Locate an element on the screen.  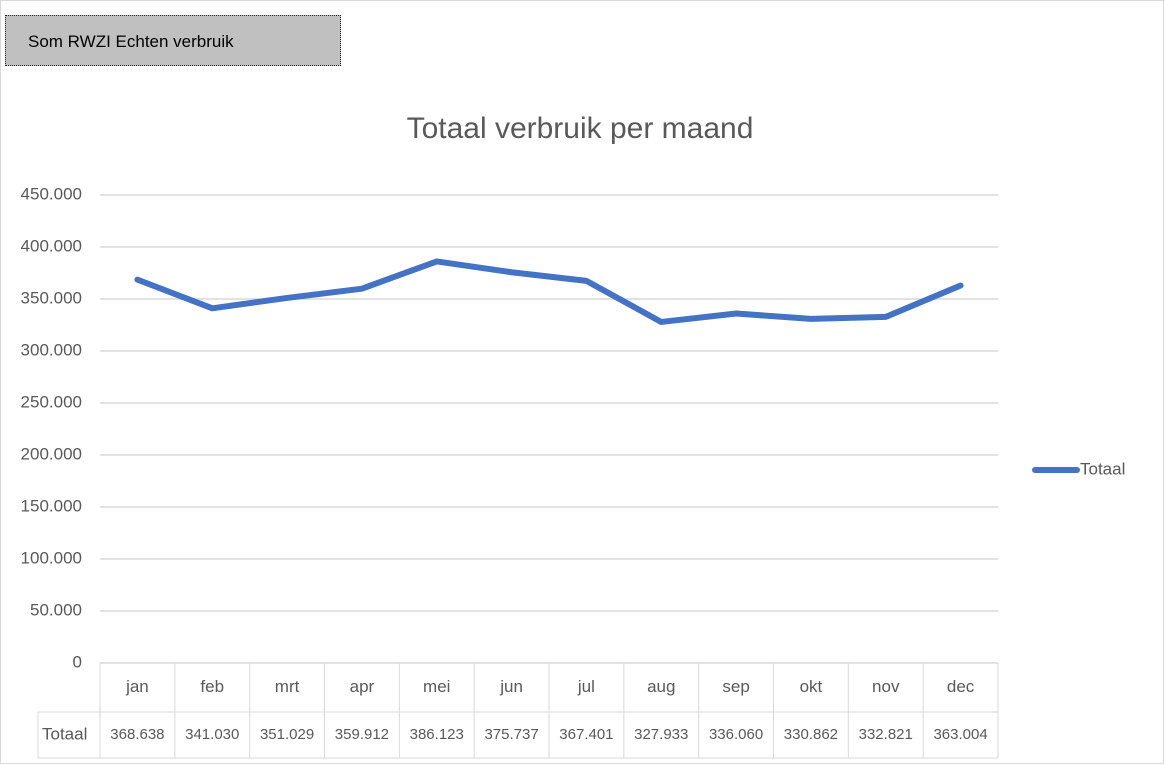
x-tick-label: feb is located at coordinates (212, 686).